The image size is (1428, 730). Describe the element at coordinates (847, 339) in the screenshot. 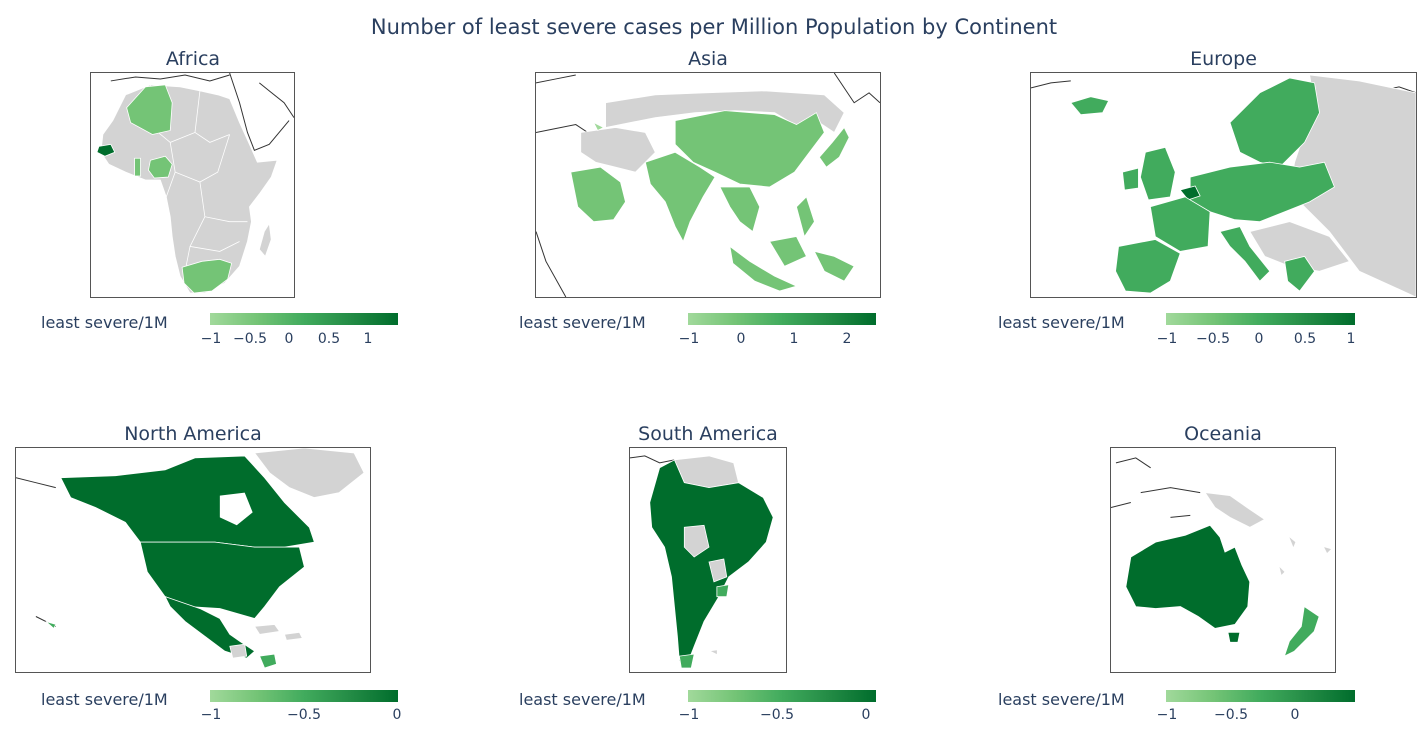

I see `colorbar-tick: 2` at that location.